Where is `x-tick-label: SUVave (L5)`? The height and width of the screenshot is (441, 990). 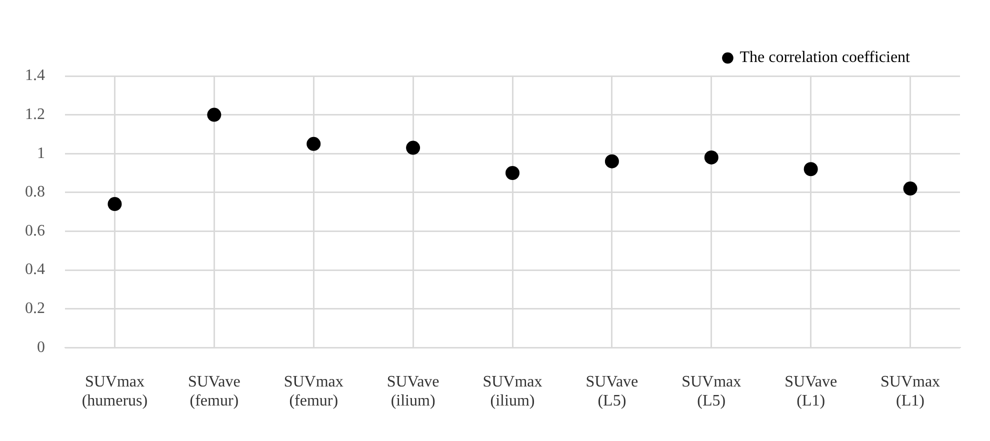 x-tick-label: SUVave (L5) is located at coordinates (612, 391).